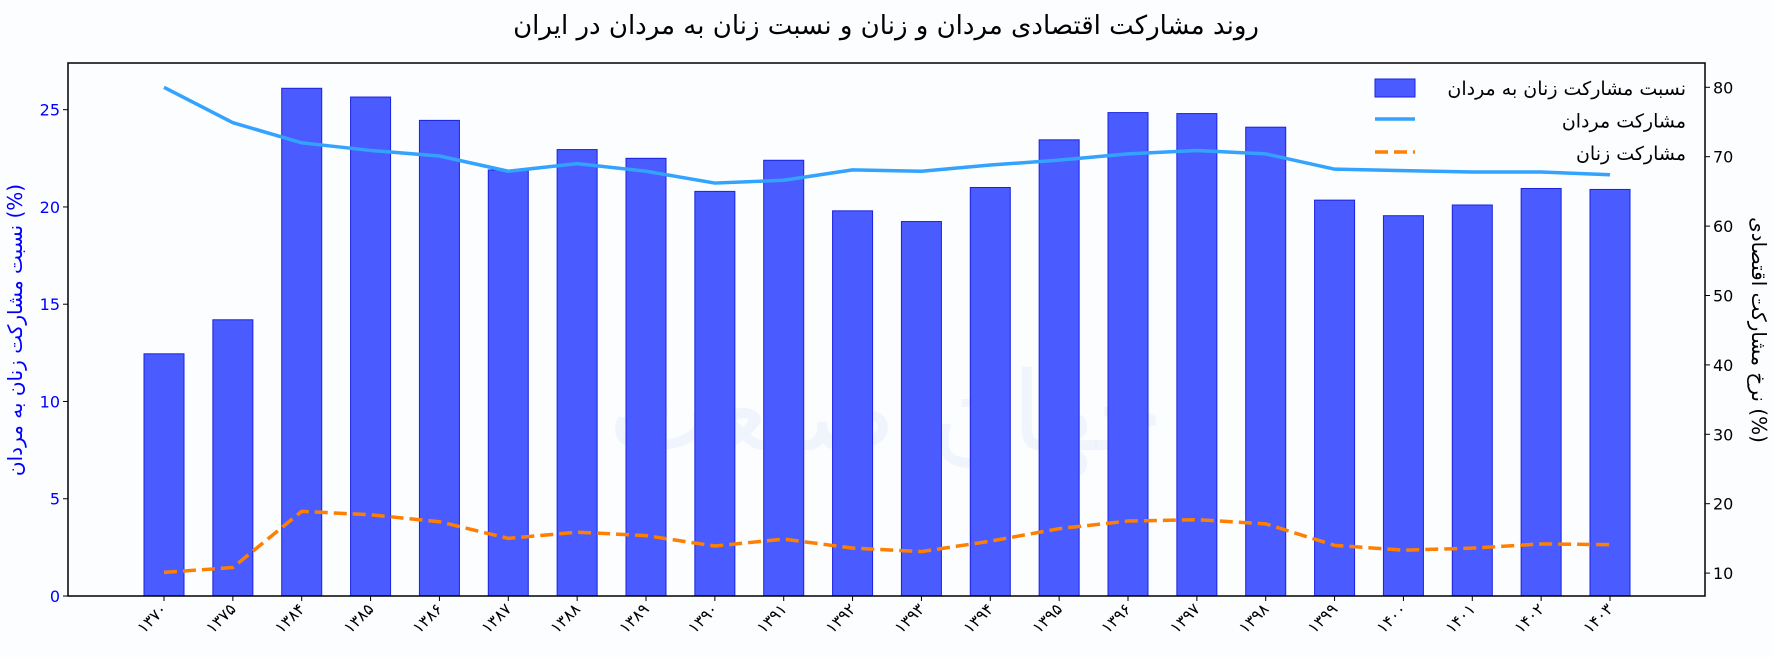 This screenshot has height=657, width=1772. Describe the element at coordinates (1047, 618) in the screenshot. I see `x-tick-label: ۱۳۹۵` at that location.